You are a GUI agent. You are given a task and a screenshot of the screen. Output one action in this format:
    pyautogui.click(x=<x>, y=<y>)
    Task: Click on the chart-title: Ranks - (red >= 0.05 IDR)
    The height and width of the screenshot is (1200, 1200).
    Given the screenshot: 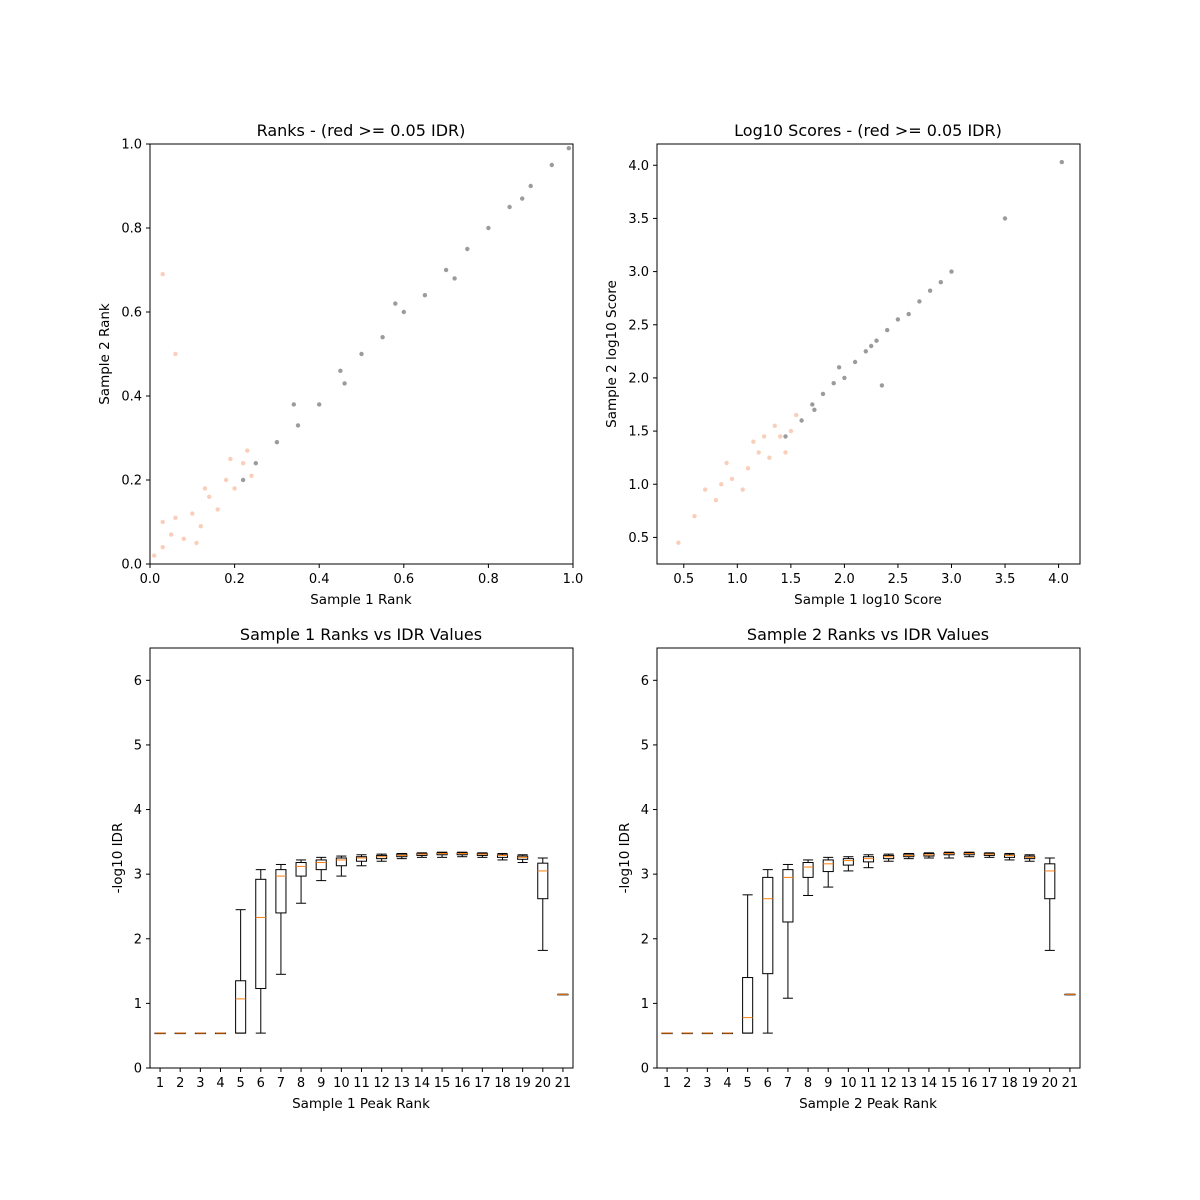 What is the action you would take?
    pyautogui.click(x=361, y=130)
    